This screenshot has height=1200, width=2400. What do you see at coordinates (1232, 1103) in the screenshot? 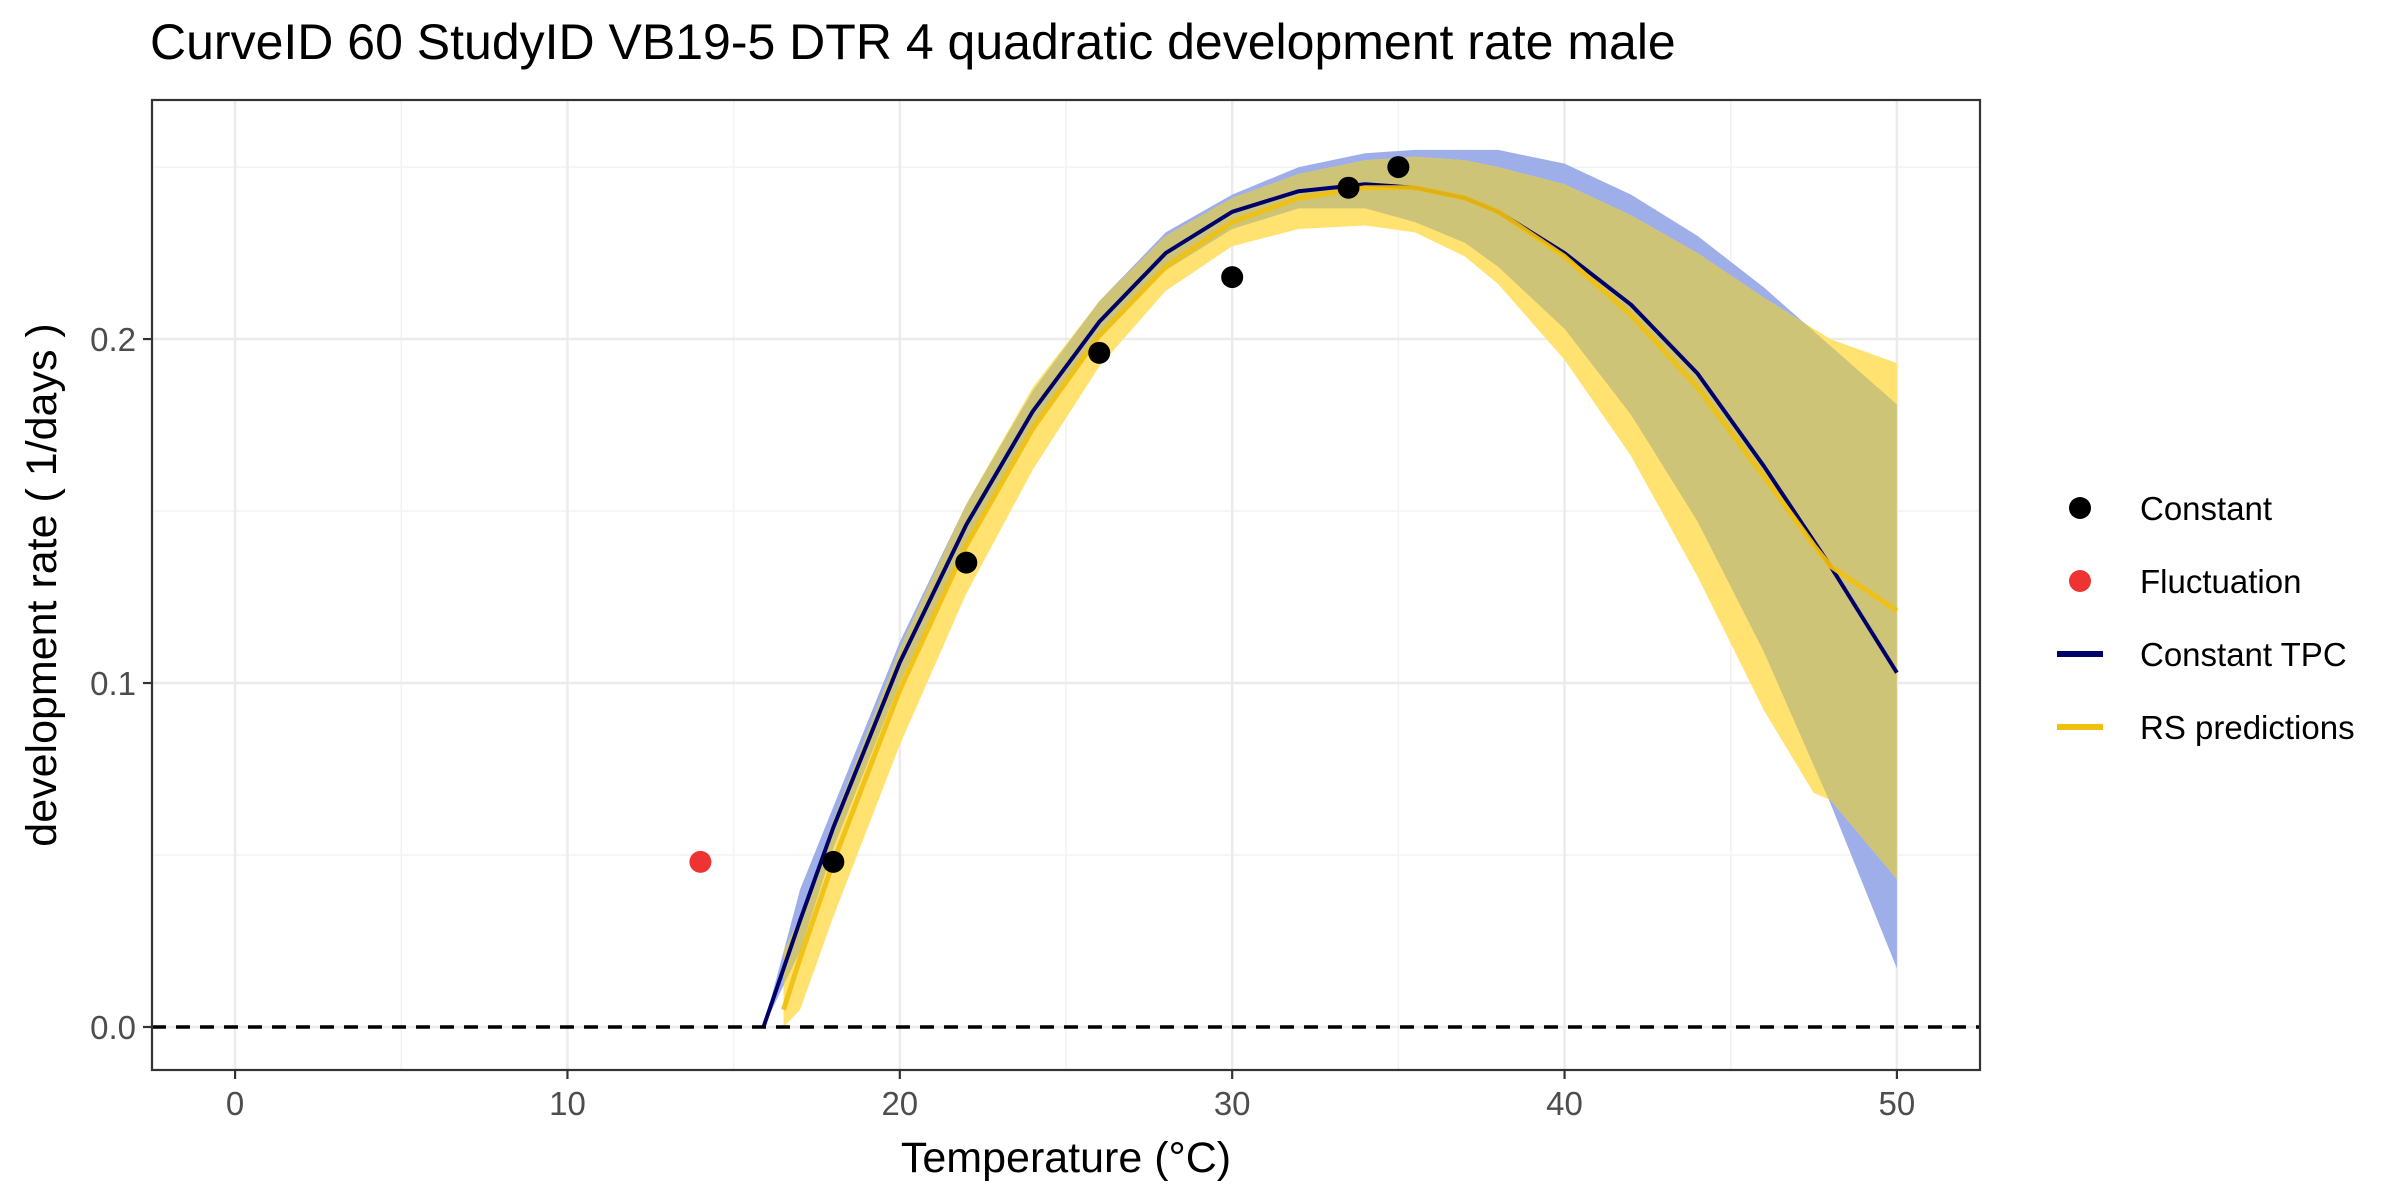
I see `x-tick-label: 30` at bounding box center [1232, 1103].